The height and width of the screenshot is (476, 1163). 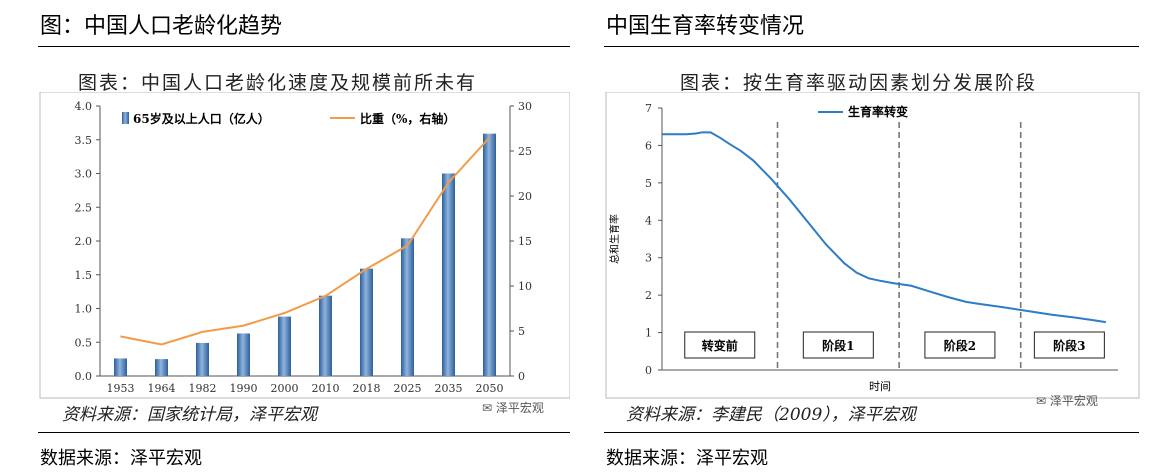 I want to click on stage-label: 阶段1, so click(x=838, y=345).